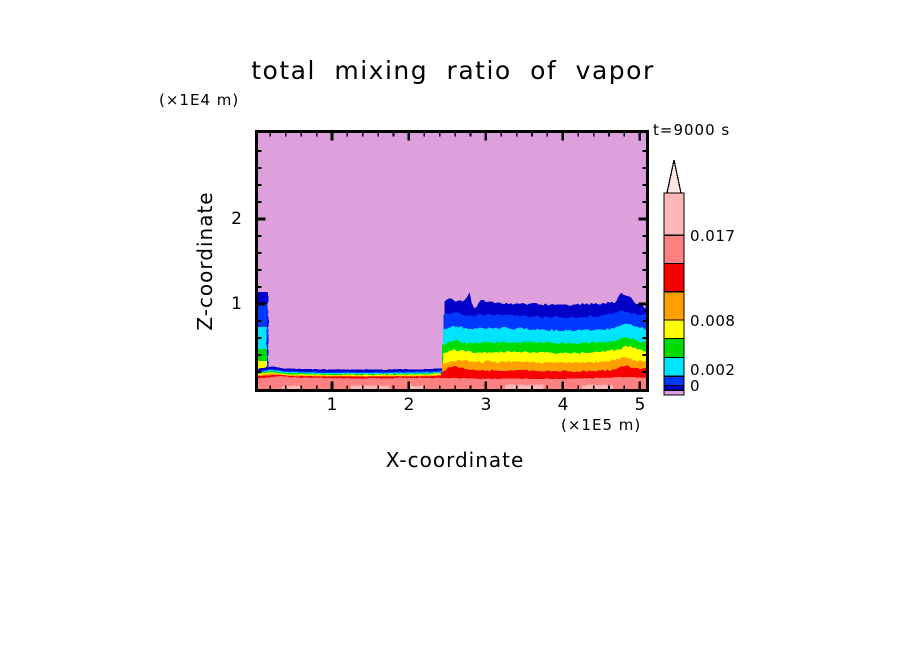 Image resolution: width=904 pixels, height=654 pixels. I want to click on x-tick-label-4: 4, so click(563, 405).